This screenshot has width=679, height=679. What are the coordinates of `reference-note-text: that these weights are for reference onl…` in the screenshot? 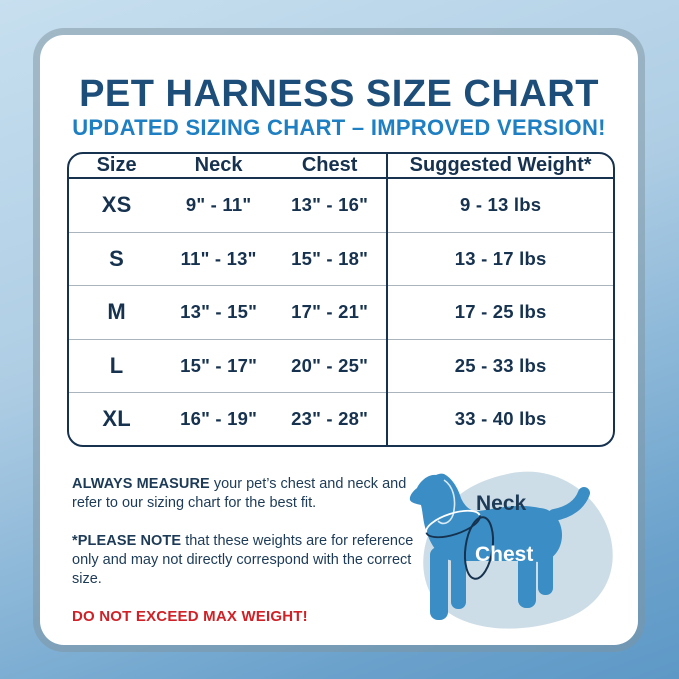 It's located at (243, 560).